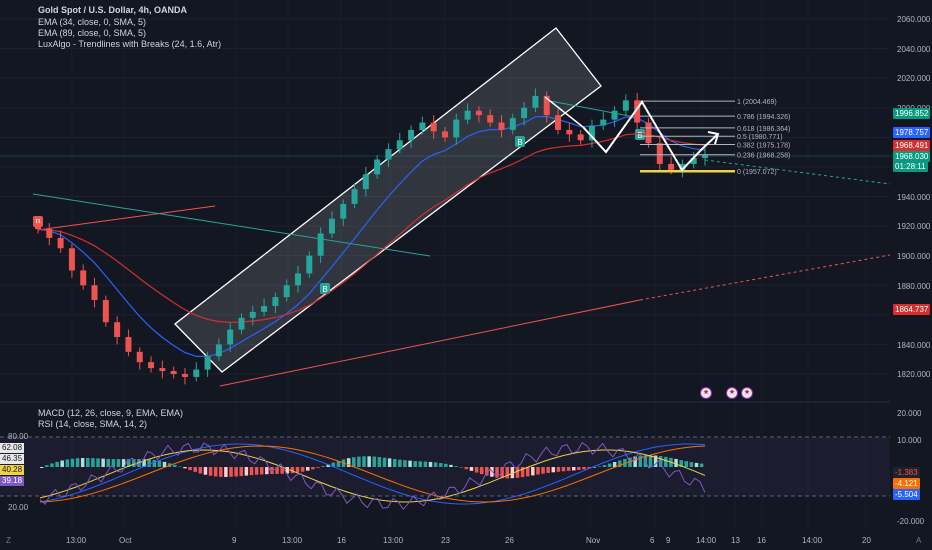 This screenshot has height=550, width=932. What do you see at coordinates (765, 277) in the screenshot?
I see `support-trendline-ext` at bounding box center [765, 277].